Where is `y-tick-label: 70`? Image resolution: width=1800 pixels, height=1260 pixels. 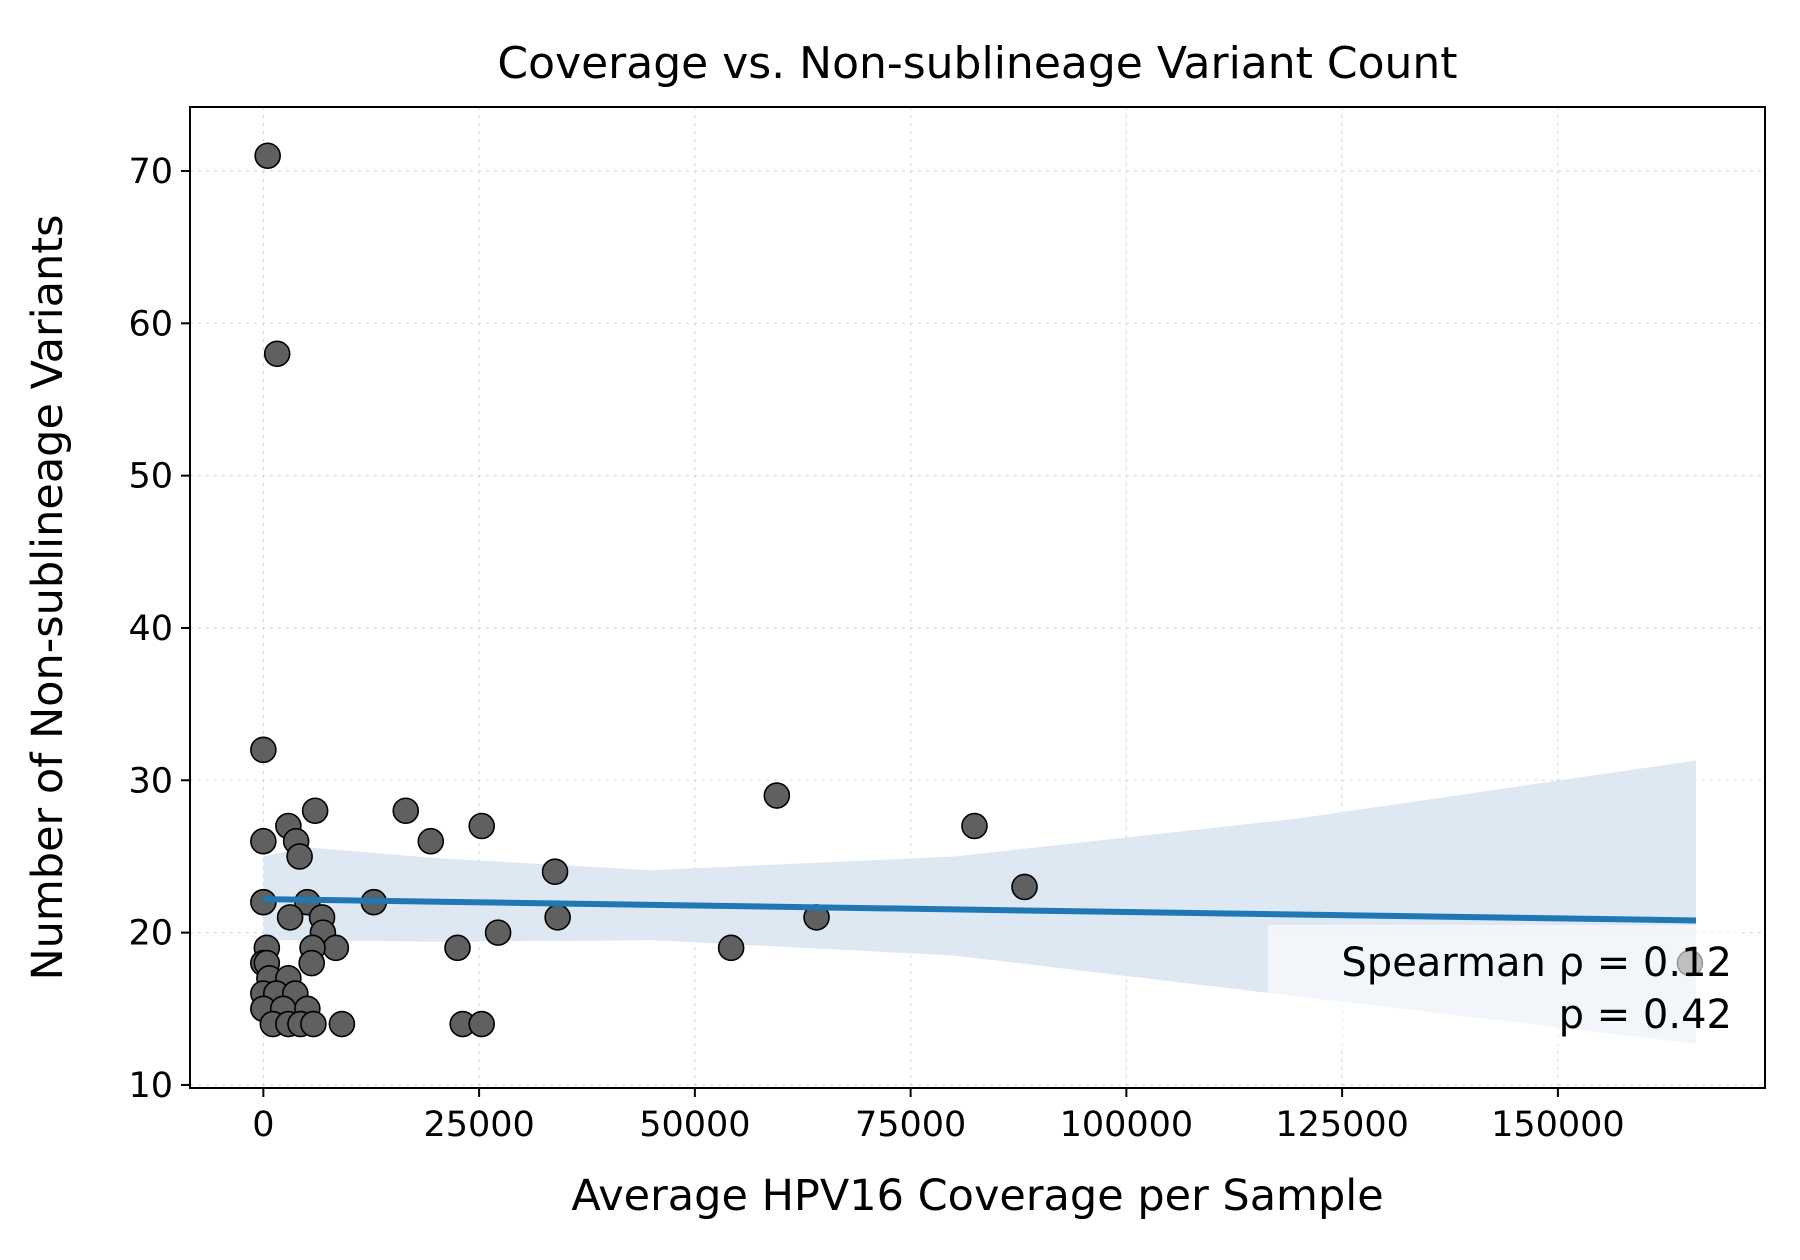
y-tick-label: 70 is located at coordinates (150, 172).